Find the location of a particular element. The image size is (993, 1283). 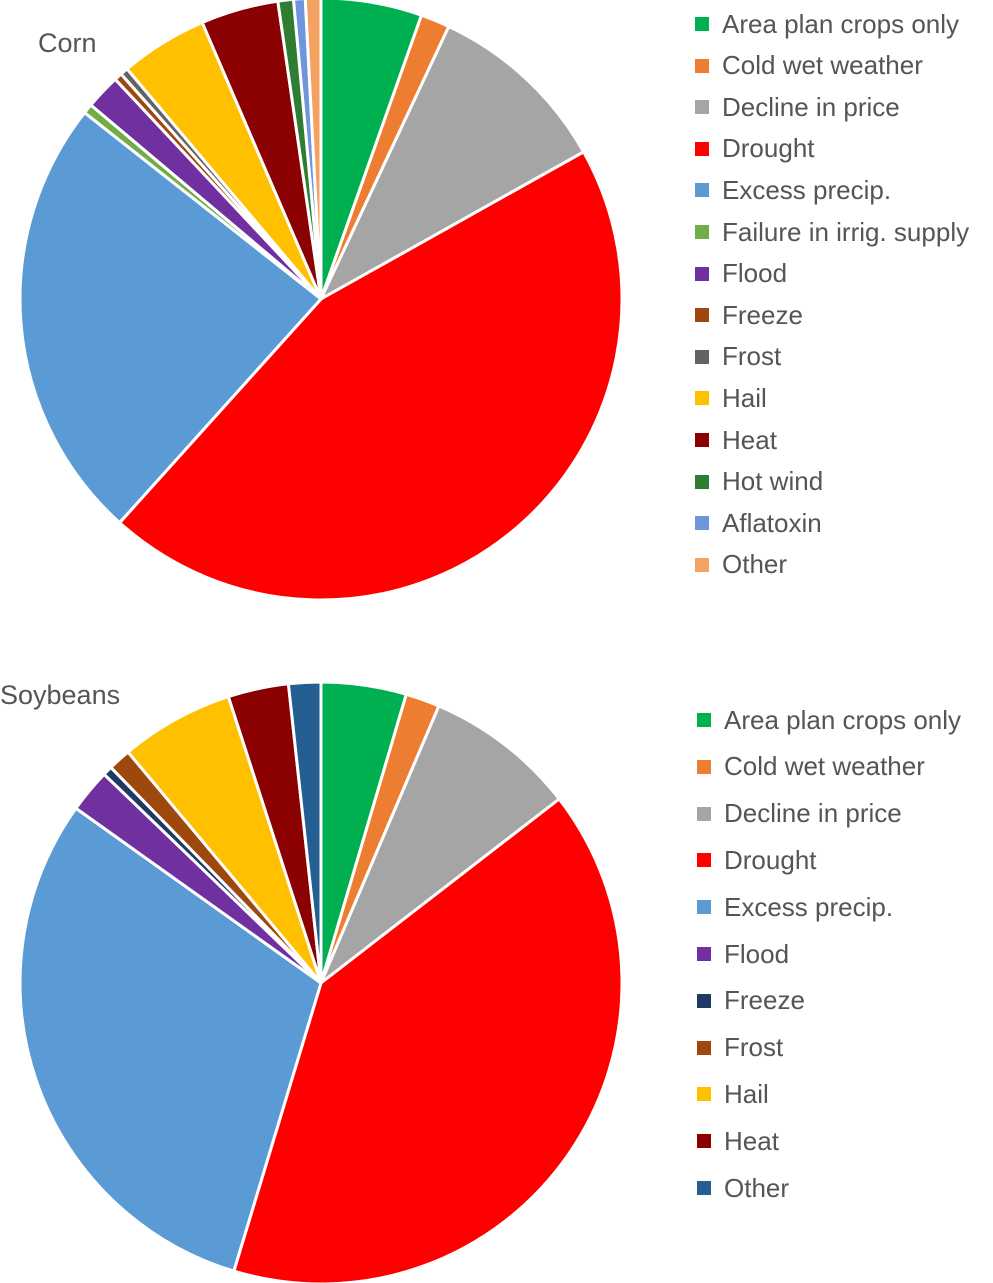

corn-slice-hot-wind is located at coordinates (299, 150).